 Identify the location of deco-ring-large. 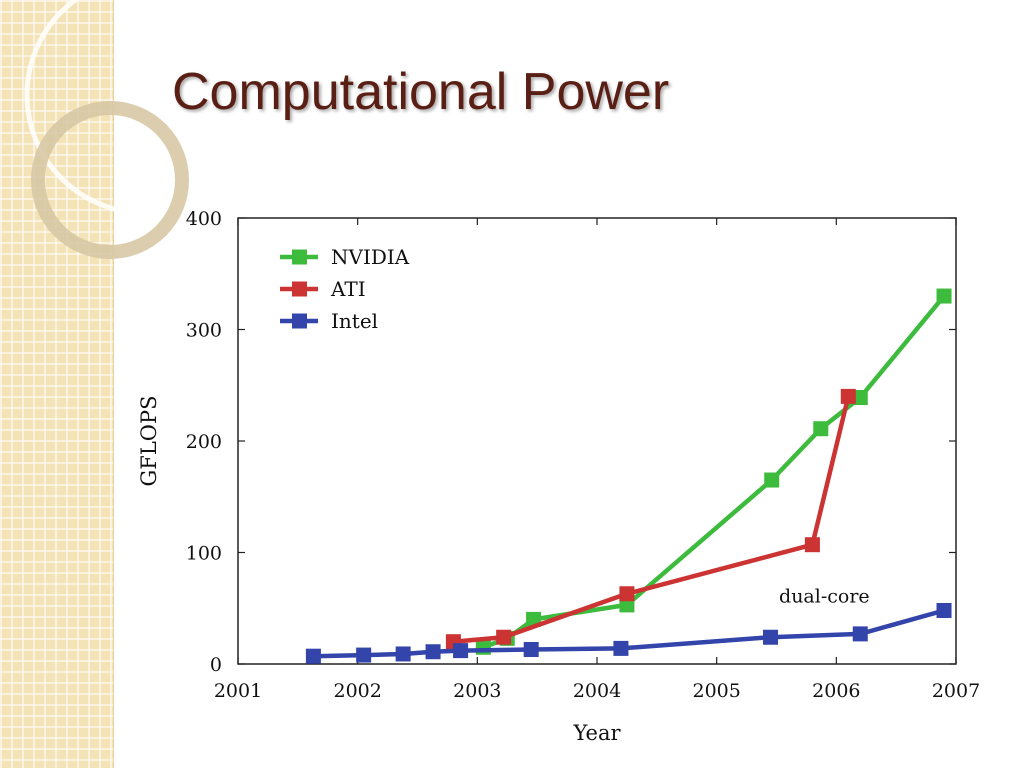
(145, 108).